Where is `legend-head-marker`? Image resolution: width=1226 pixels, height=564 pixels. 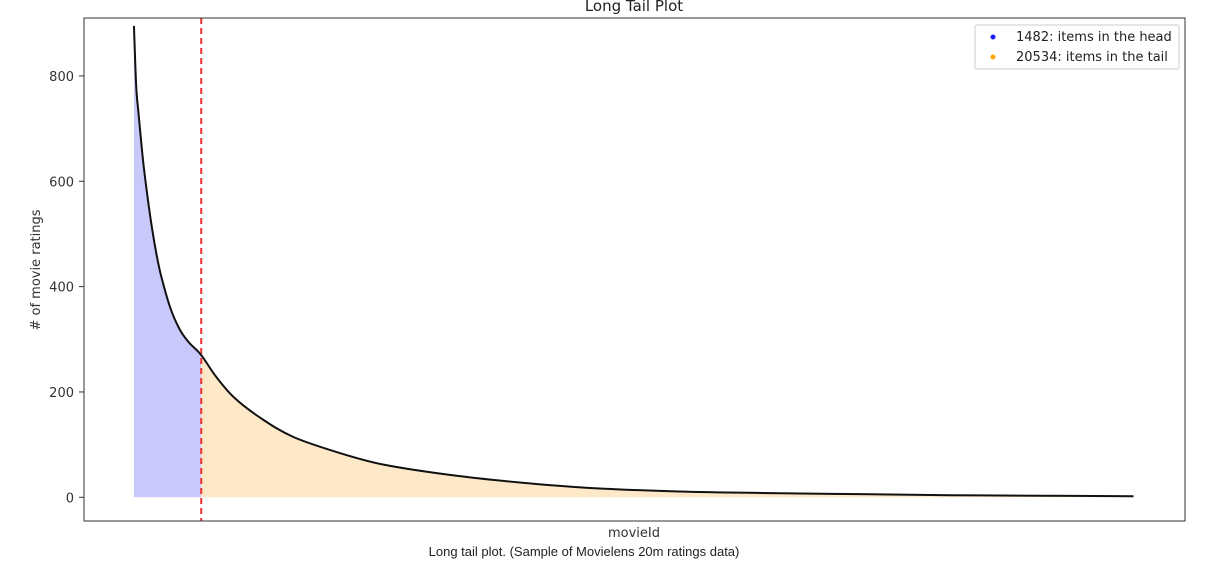 legend-head-marker is located at coordinates (993, 37).